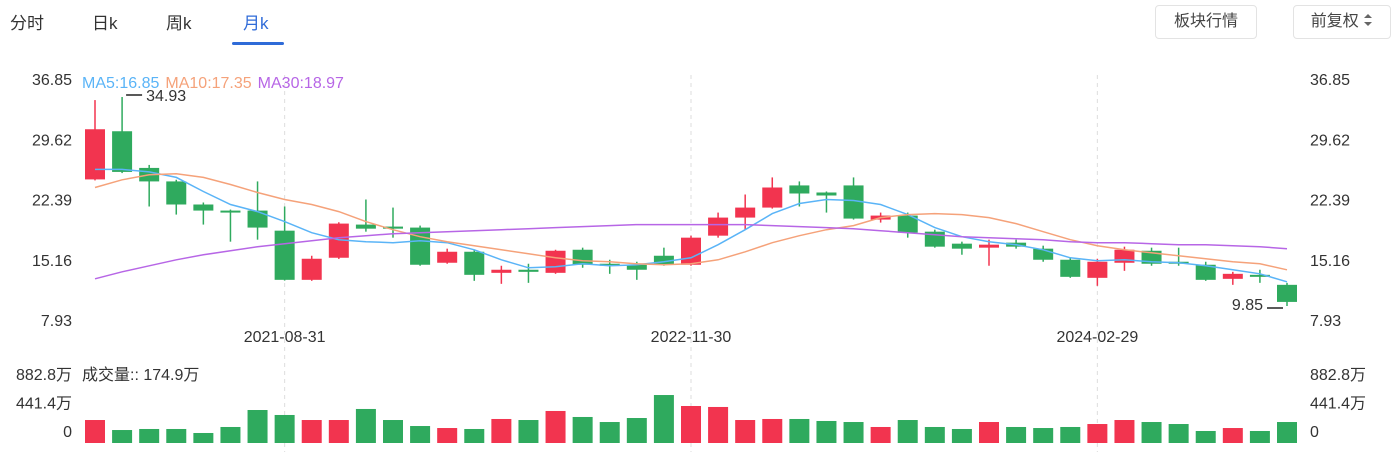 Image resolution: width=1398 pixels, height=456 pixels. I want to click on button-label: 前复权, so click(1334, 21).